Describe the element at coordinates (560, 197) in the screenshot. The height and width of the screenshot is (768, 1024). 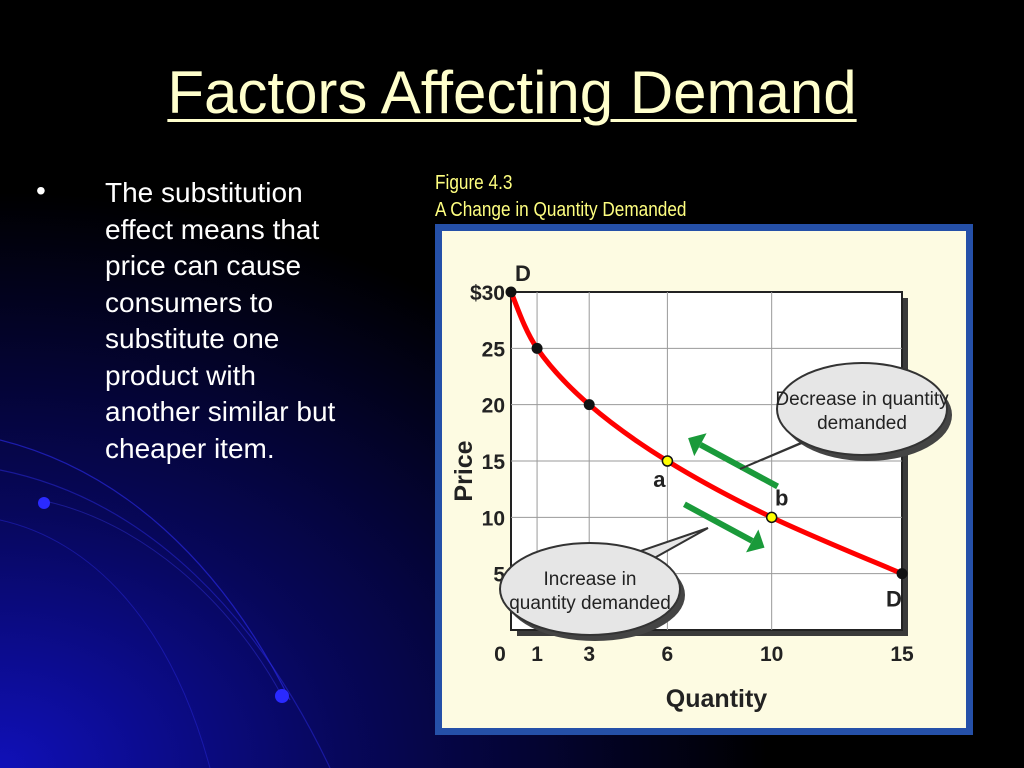
I see `figure-caption: Figure 4.3 A Change in Quantity Demanded` at that location.